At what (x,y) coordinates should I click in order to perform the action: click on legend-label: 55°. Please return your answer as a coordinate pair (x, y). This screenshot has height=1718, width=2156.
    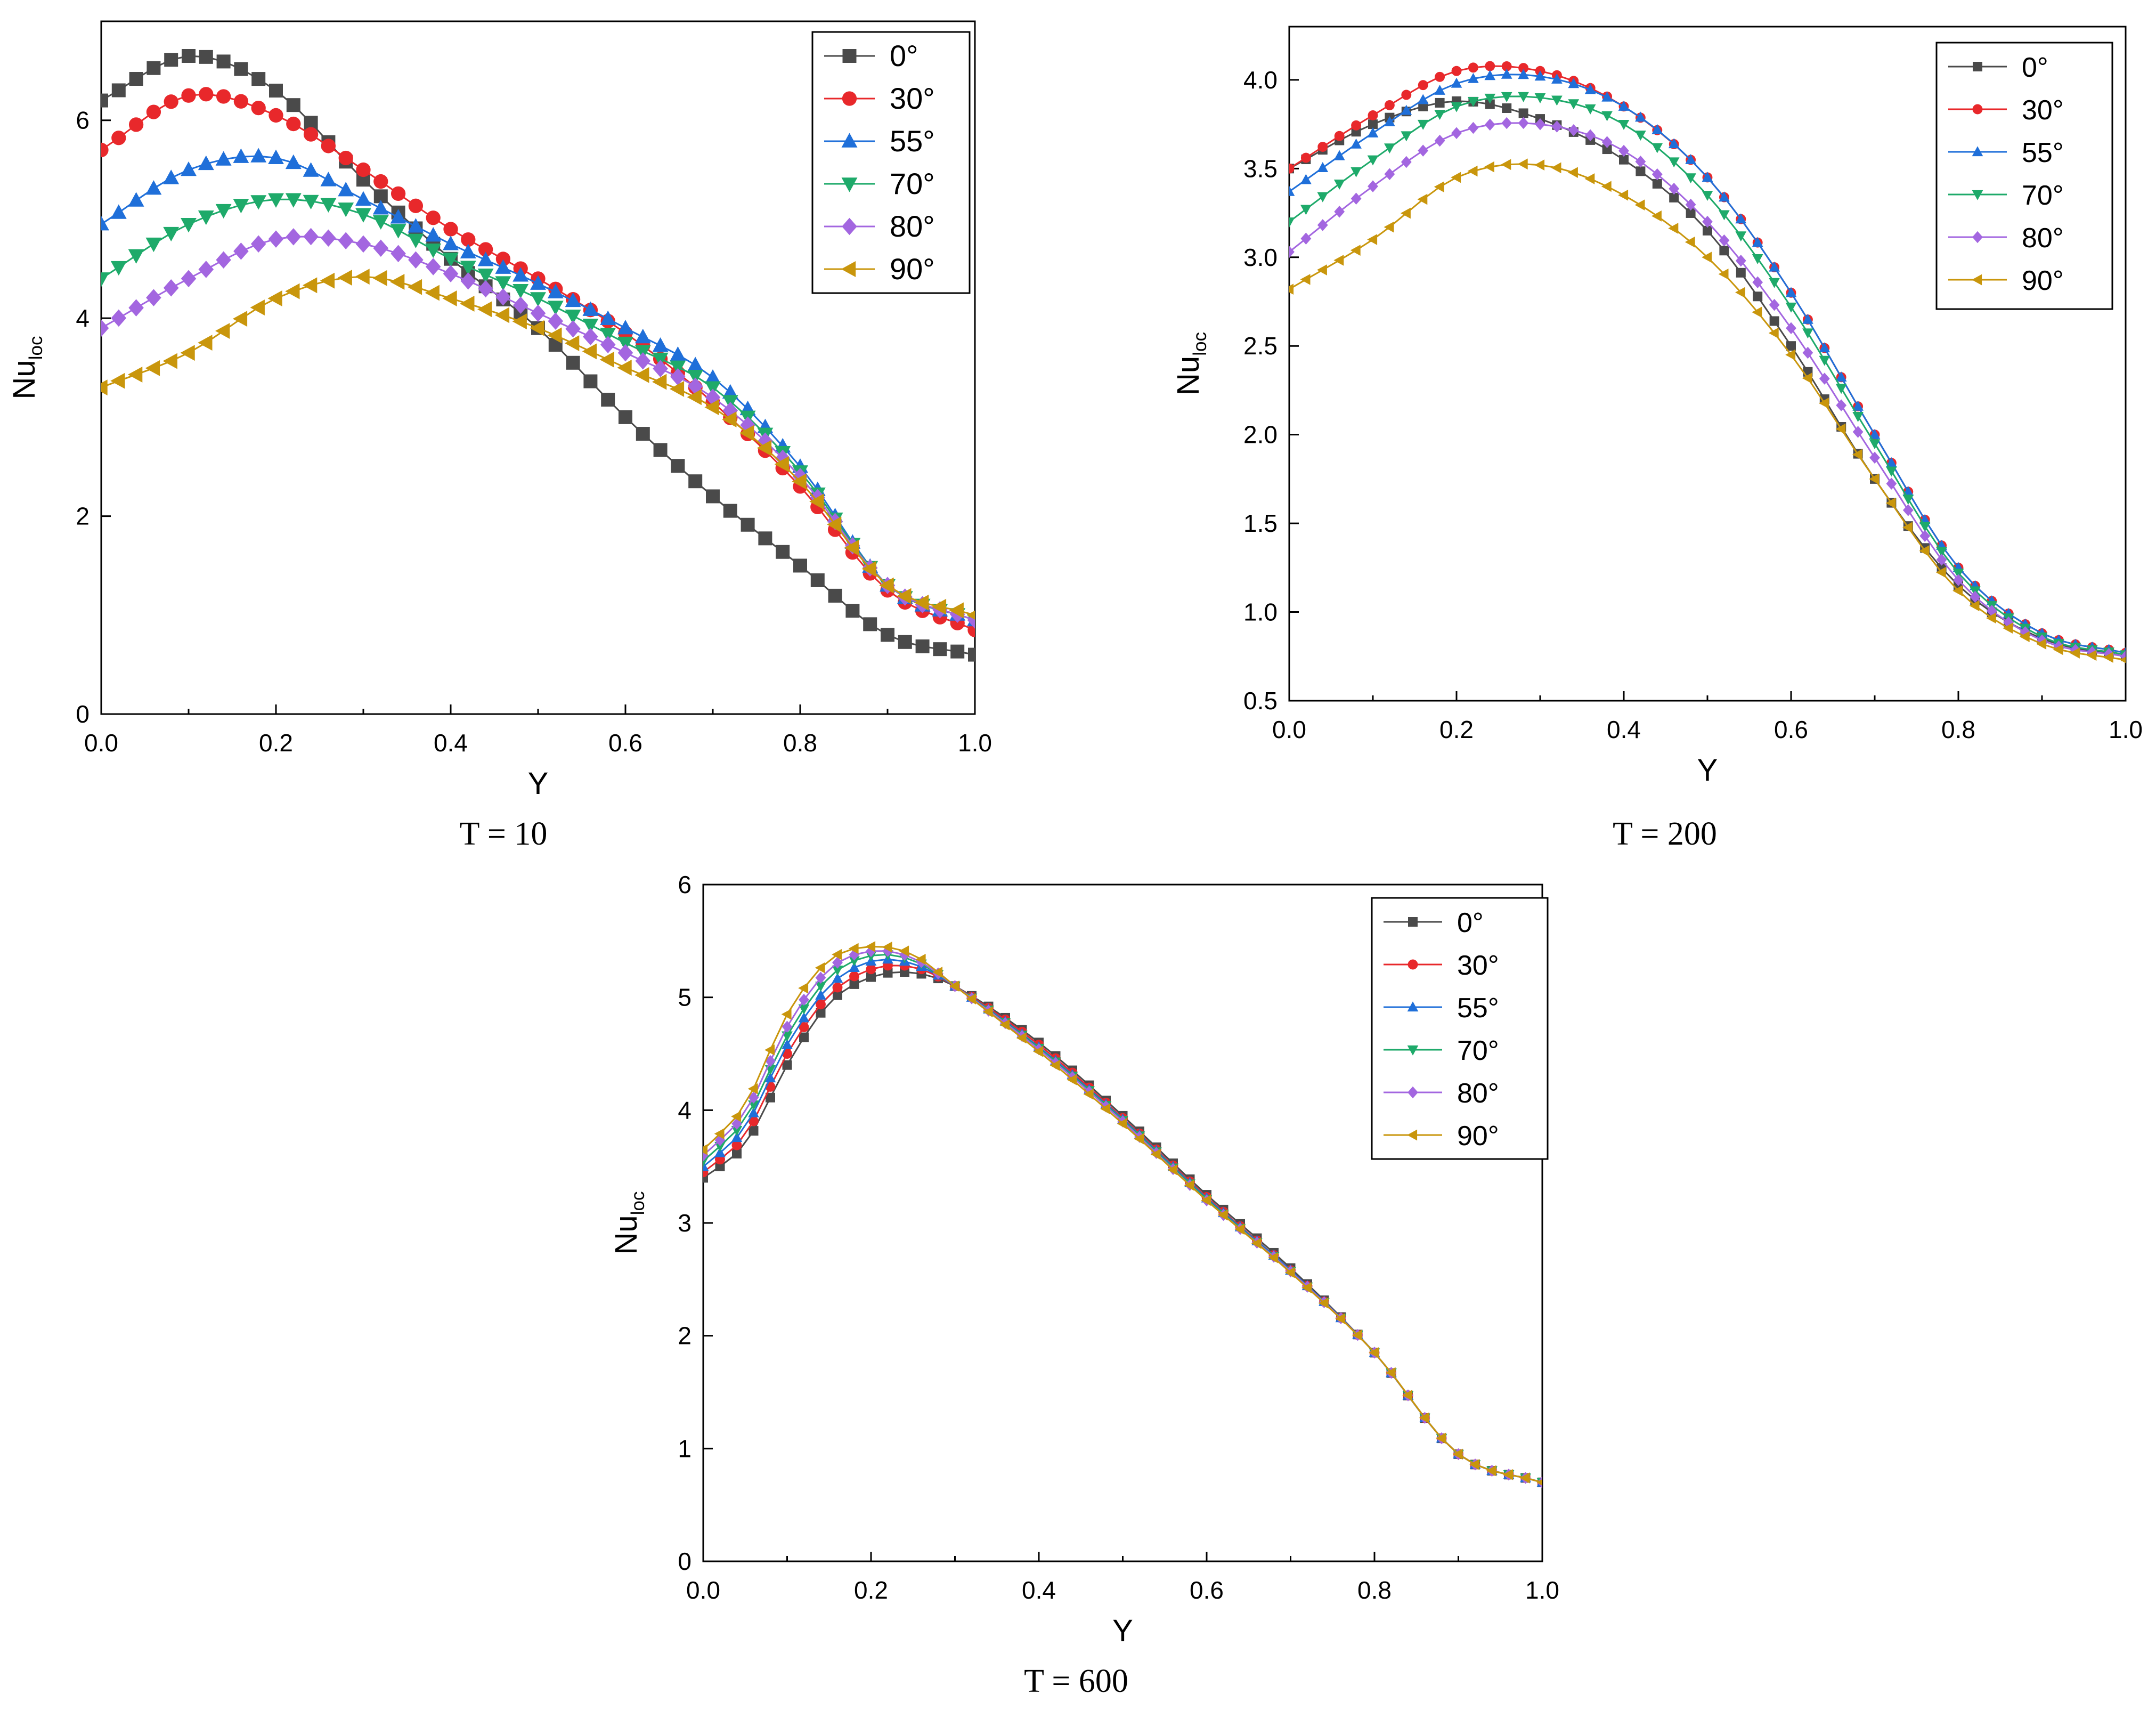
    Looking at the image, I should click on (1478, 1008).